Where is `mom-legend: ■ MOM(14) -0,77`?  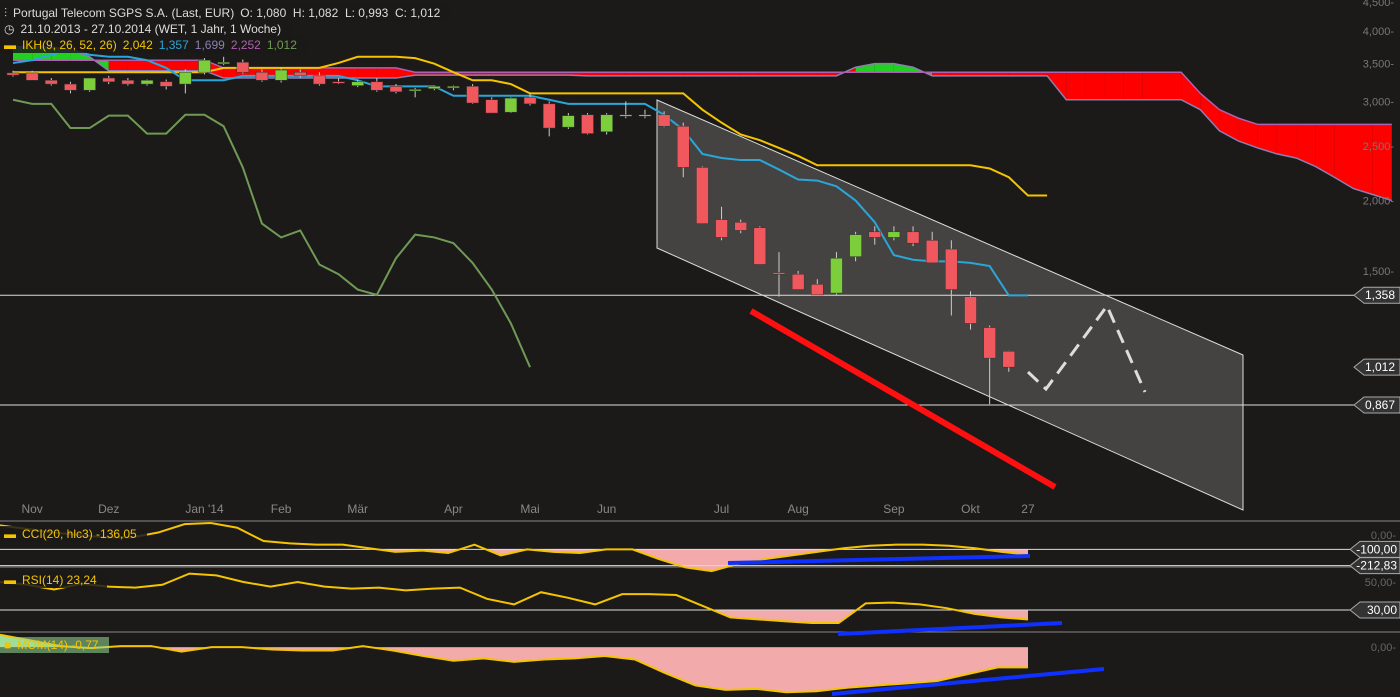 mom-legend: ■ MOM(14) -0,77 is located at coordinates (54, 645).